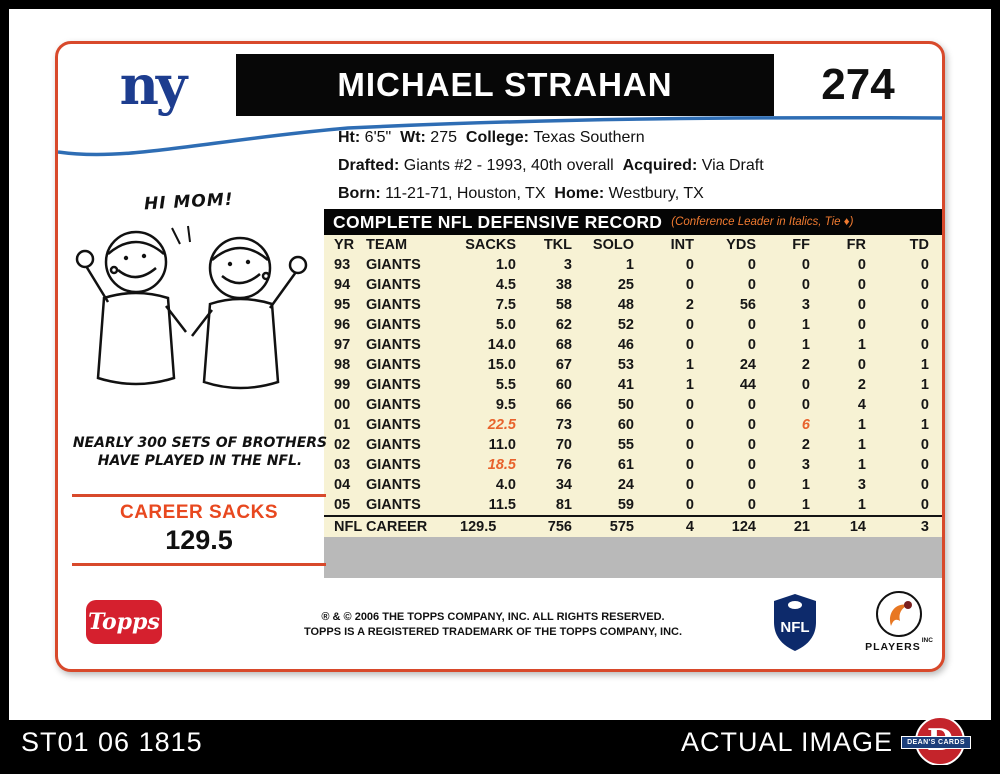 The width and height of the screenshot is (1000, 774). I want to click on deans-cards-logo: D DEAN'S CARDS, so click(936, 740).